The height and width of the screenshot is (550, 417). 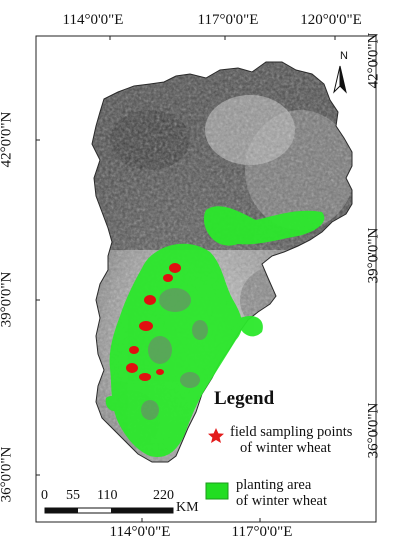 What do you see at coordinates (187, 507) in the screenshot?
I see `scale-unit: KM` at bounding box center [187, 507].